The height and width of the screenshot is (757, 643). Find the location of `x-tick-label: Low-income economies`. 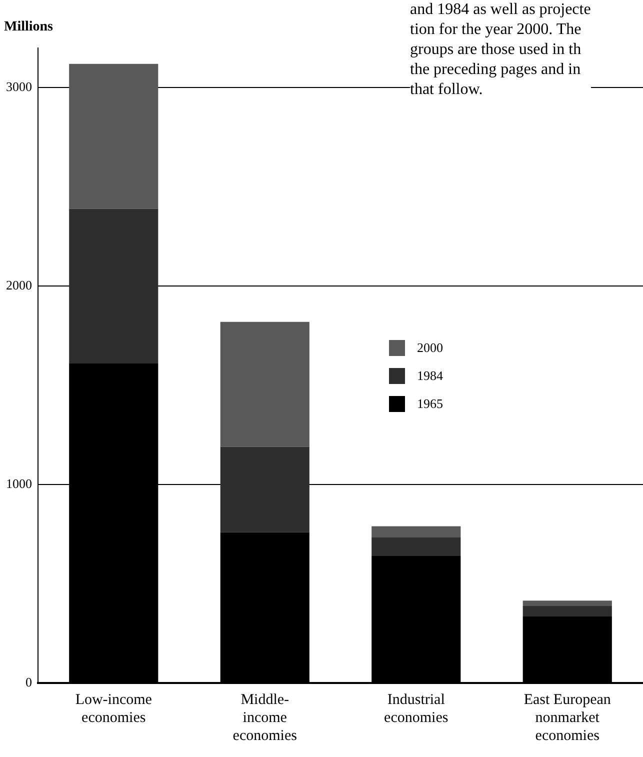

x-tick-label: Low-income economies is located at coordinates (113, 709).